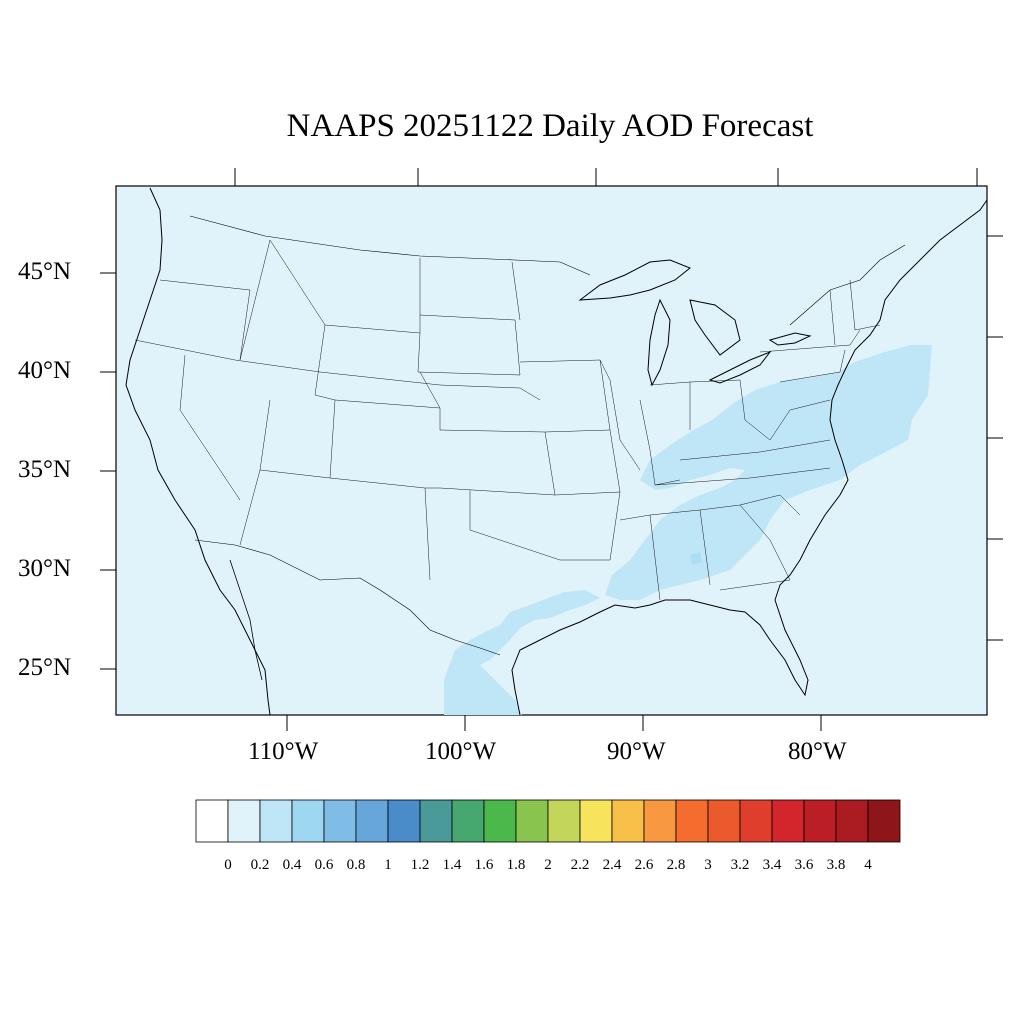 The width and height of the screenshot is (1024, 1024). I want to click on colorbar-tick-label: 2.4, so click(612, 865).